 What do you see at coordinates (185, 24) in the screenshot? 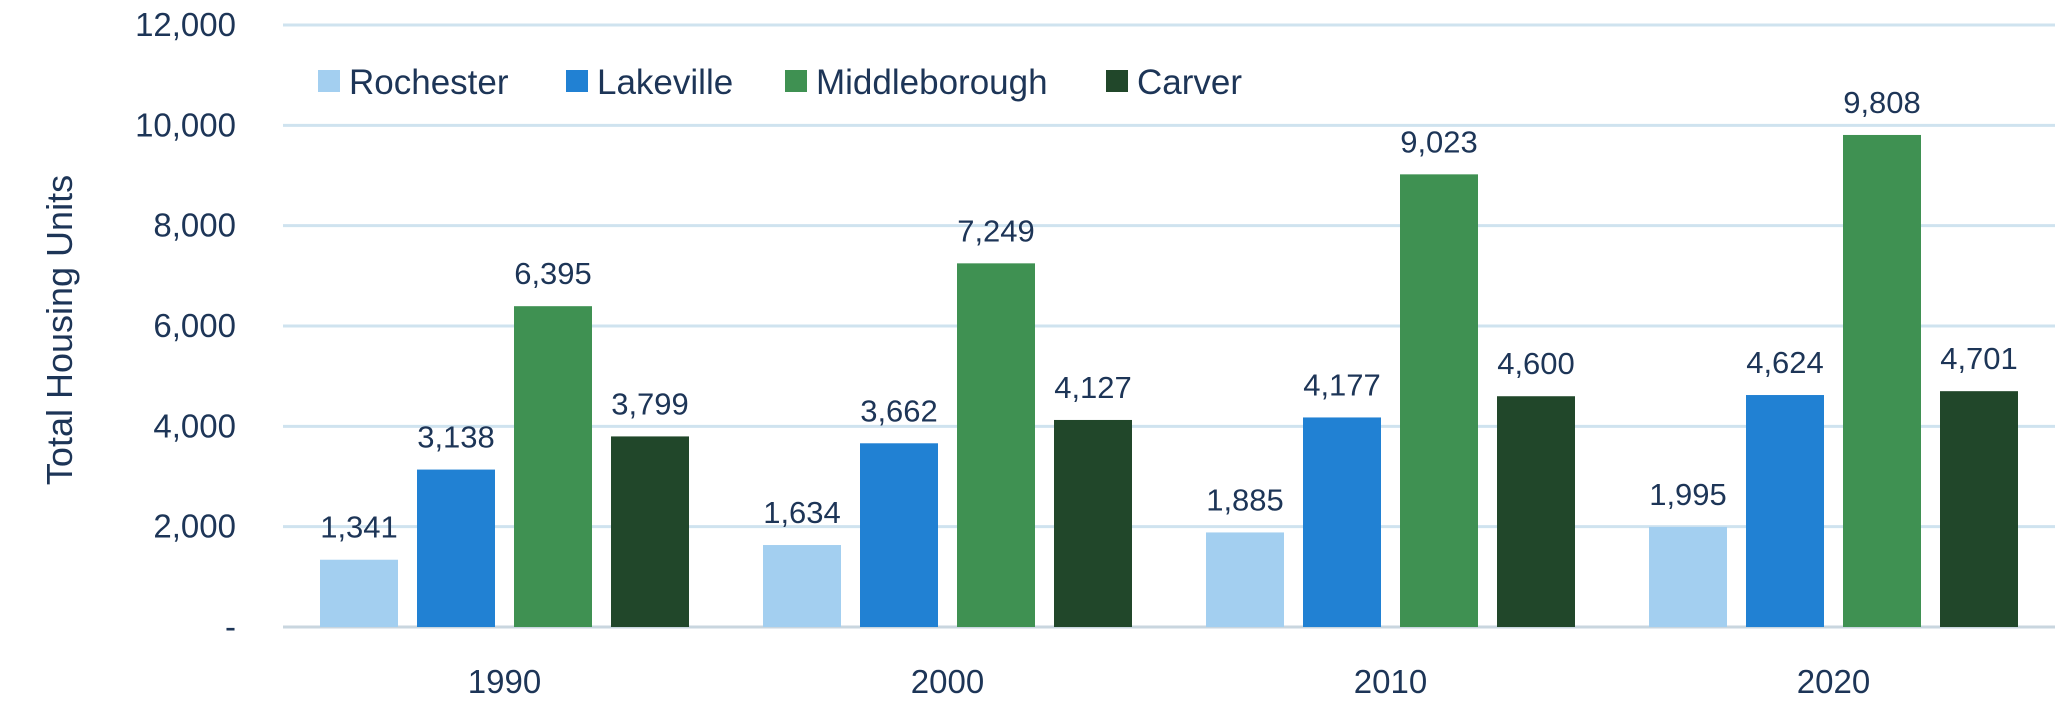
I see `y-tick-label: 12,000` at bounding box center [185, 24].